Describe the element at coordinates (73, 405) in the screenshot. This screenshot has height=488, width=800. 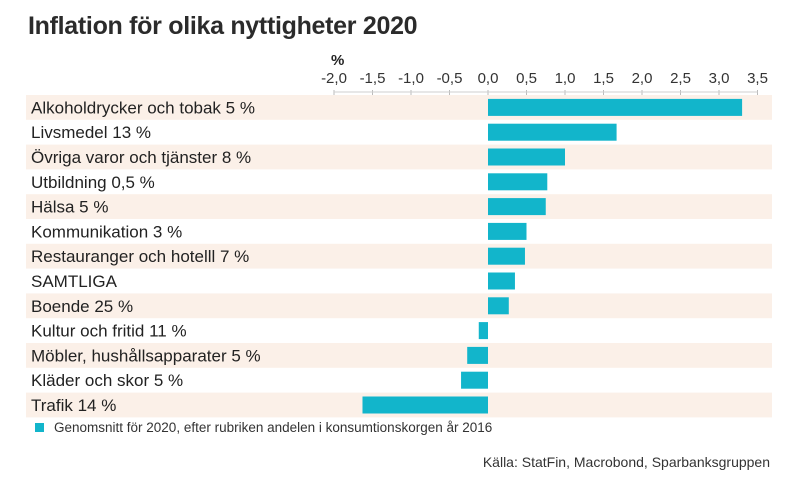
I see `category-label: Trafik 14 %` at that location.